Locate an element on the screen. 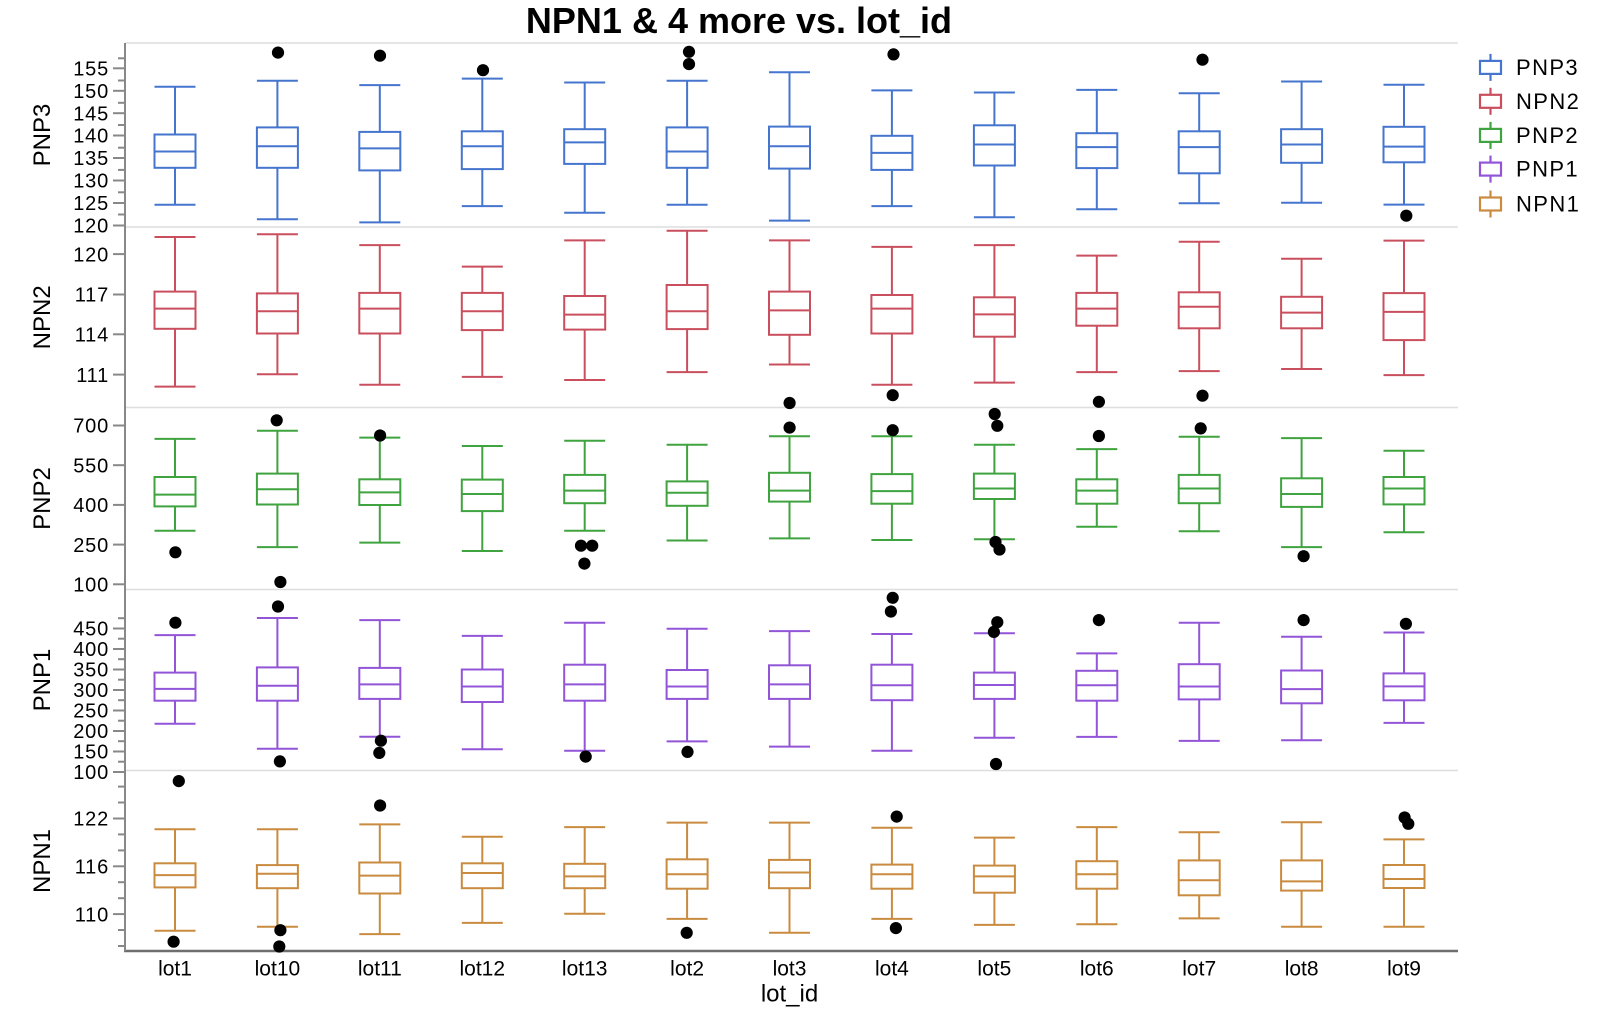  svg-text: 117 is located at coordinates (92, 296).